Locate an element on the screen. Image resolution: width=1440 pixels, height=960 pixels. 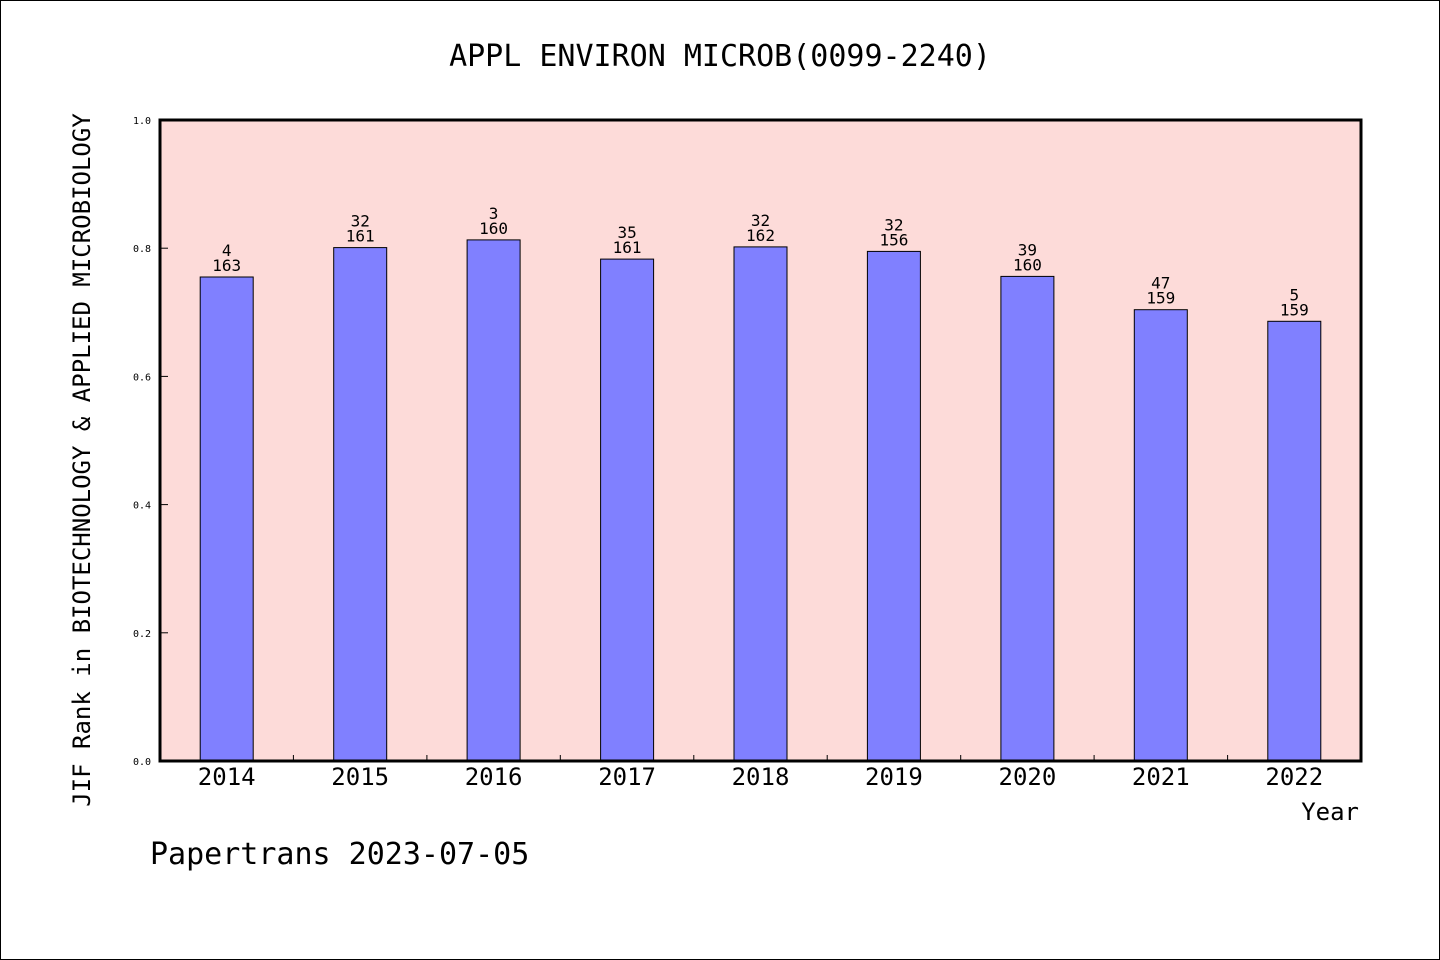
x-tick-label: 2015 is located at coordinates (360, 777).